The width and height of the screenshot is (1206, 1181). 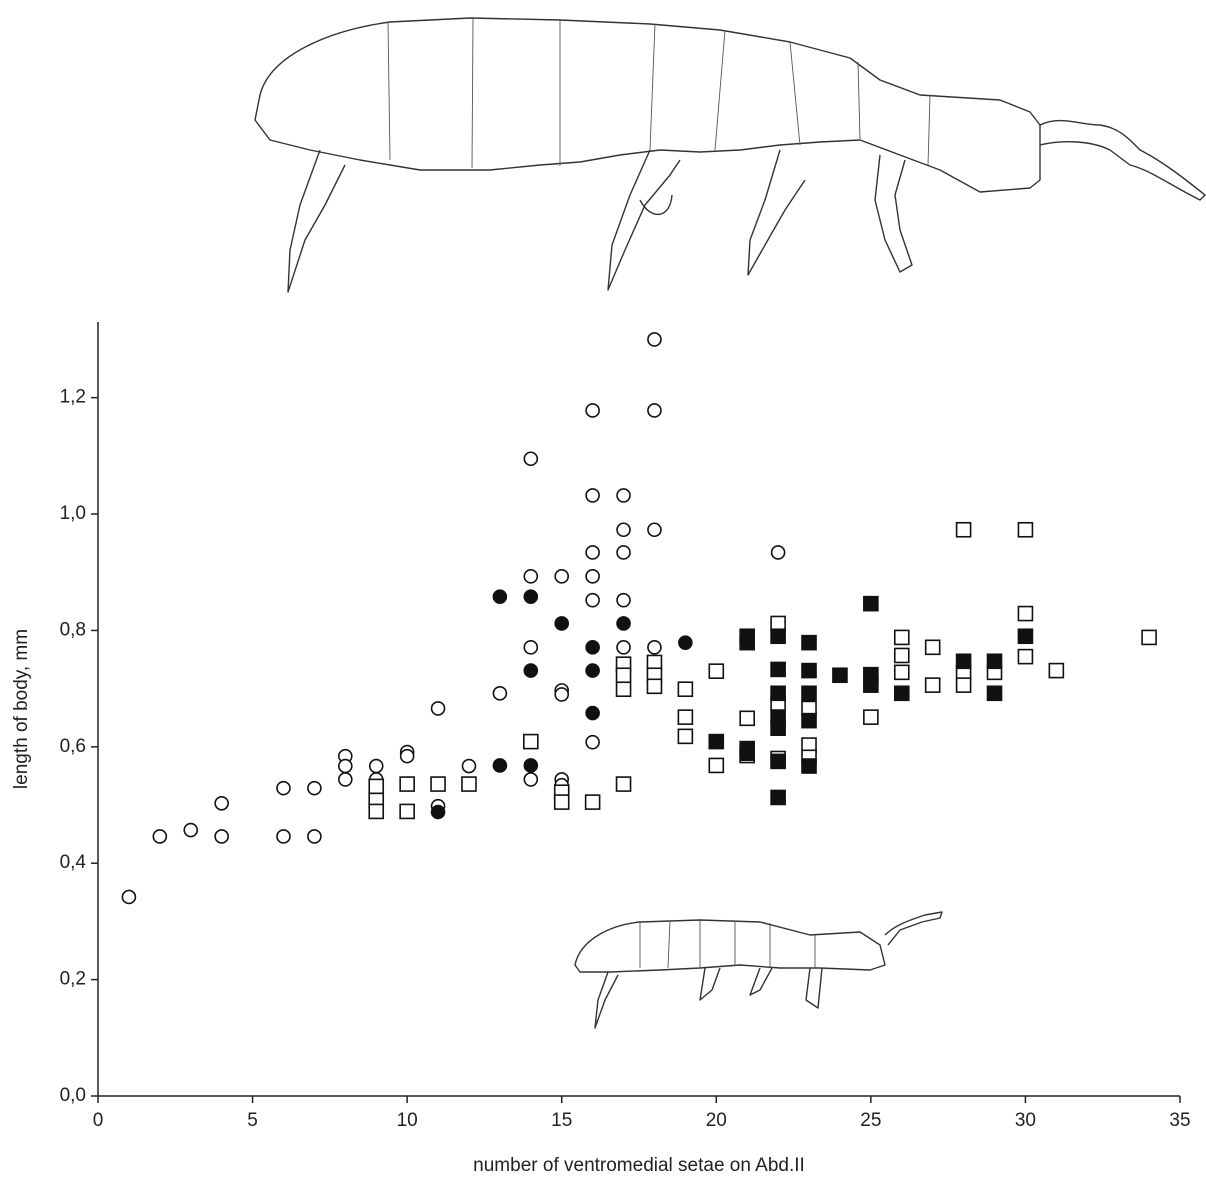 What do you see at coordinates (1025, 1120) in the screenshot?
I see `x-tick-label: 30` at bounding box center [1025, 1120].